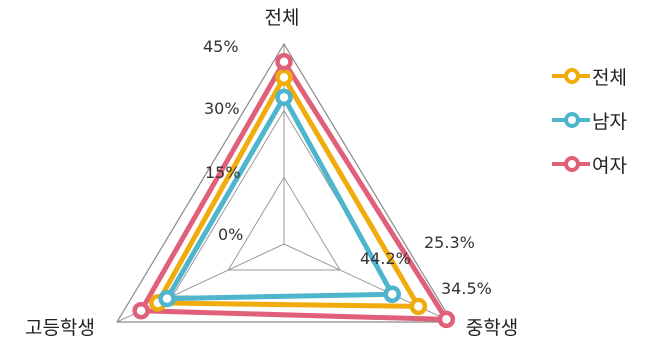  I want to click on category-label-3: 고등학생, so click(60, 328).